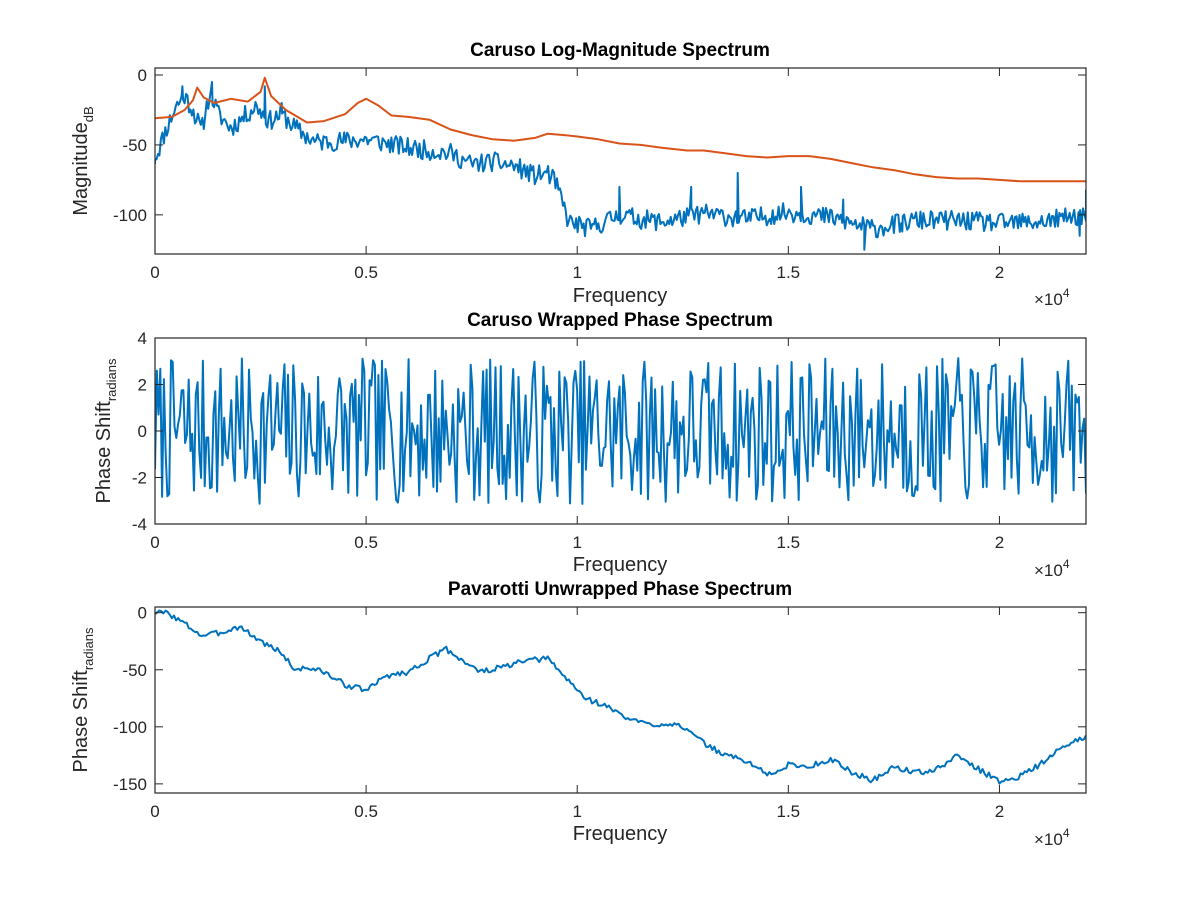 Image resolution: width=1200 pixels, height=900 pixels. Describe the element at coordinates (620, 50) in the screenshot. I see `magnitude-title: Caruso Log-Magnitude Spectrum` at that location.